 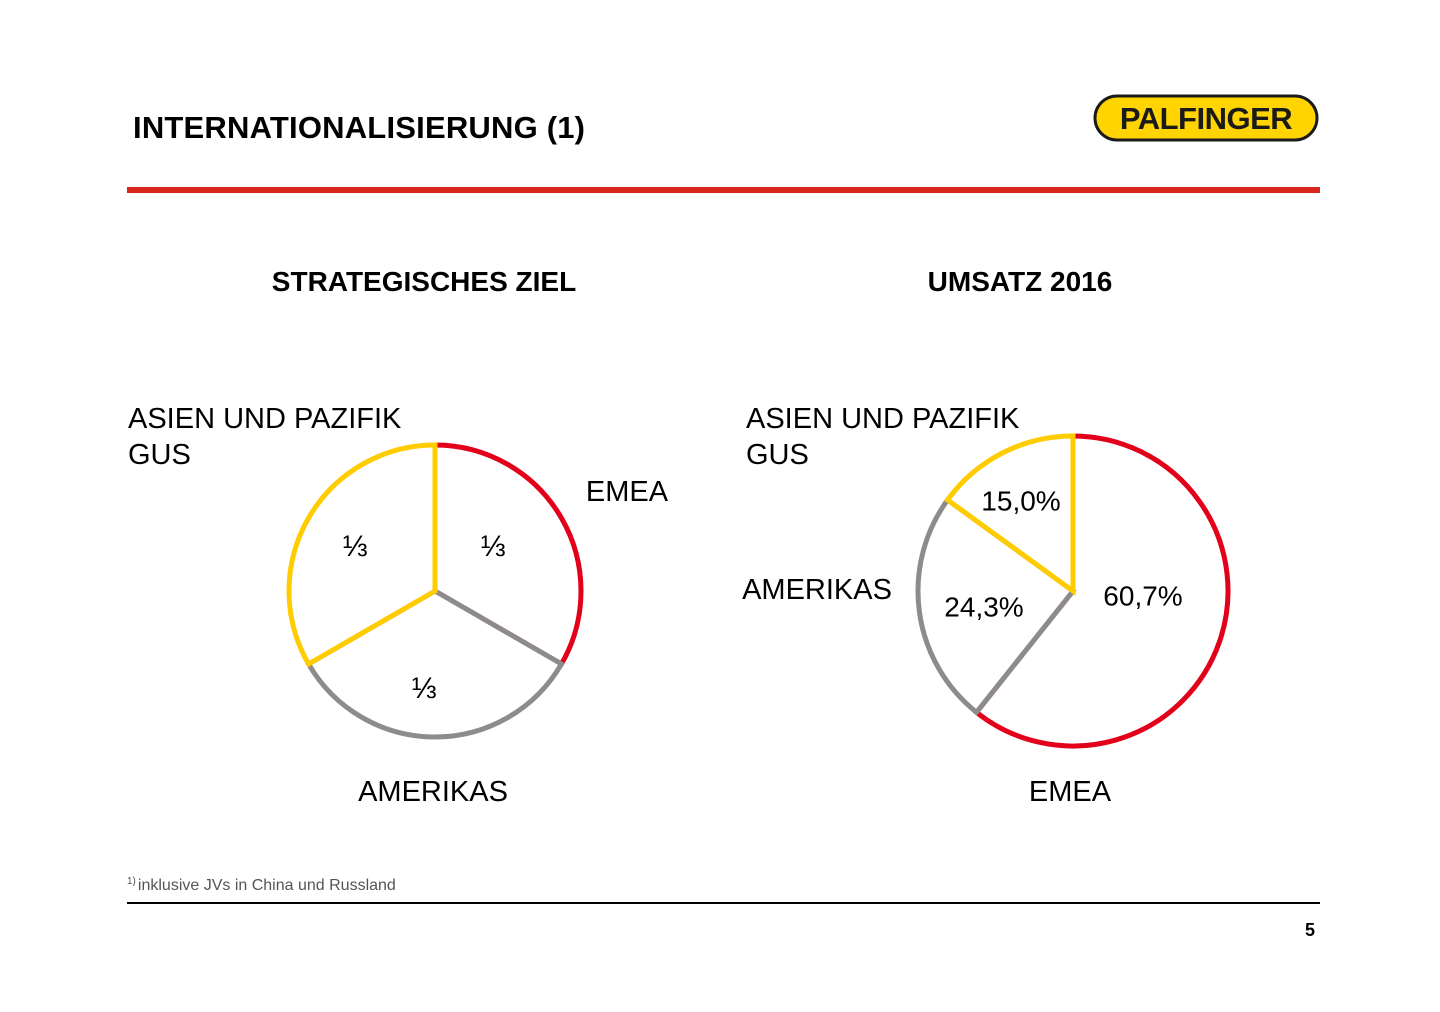 I want to click on category-label-1-asien-und-pazifik: ASIEN UND PAZIFIK, so click(x=265, y=419).